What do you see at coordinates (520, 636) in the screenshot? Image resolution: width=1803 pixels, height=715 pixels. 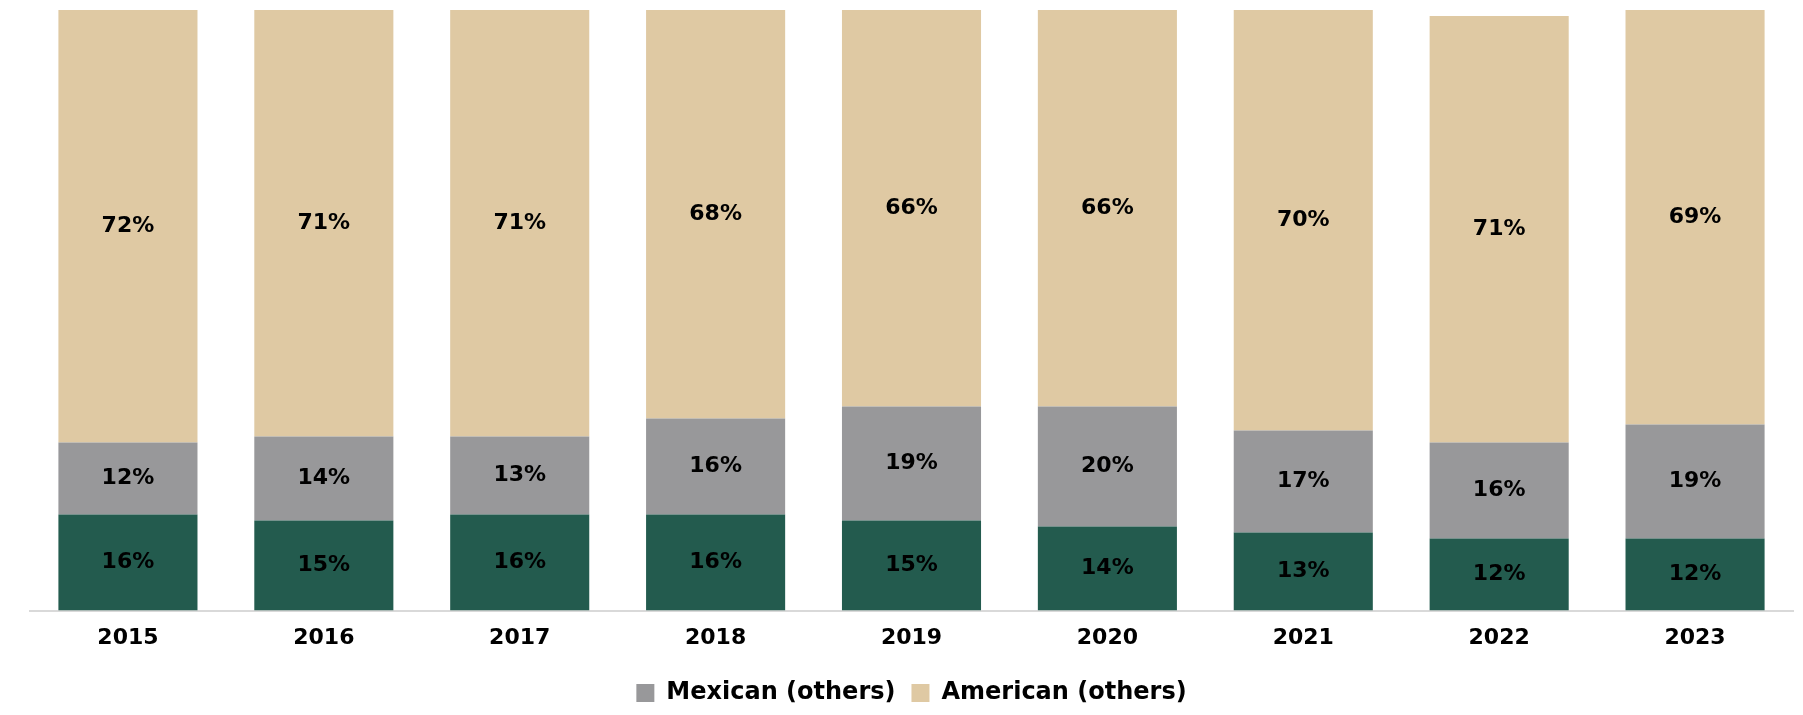 I see `x-tick-label: 2017` at bounding box center [520, 636].